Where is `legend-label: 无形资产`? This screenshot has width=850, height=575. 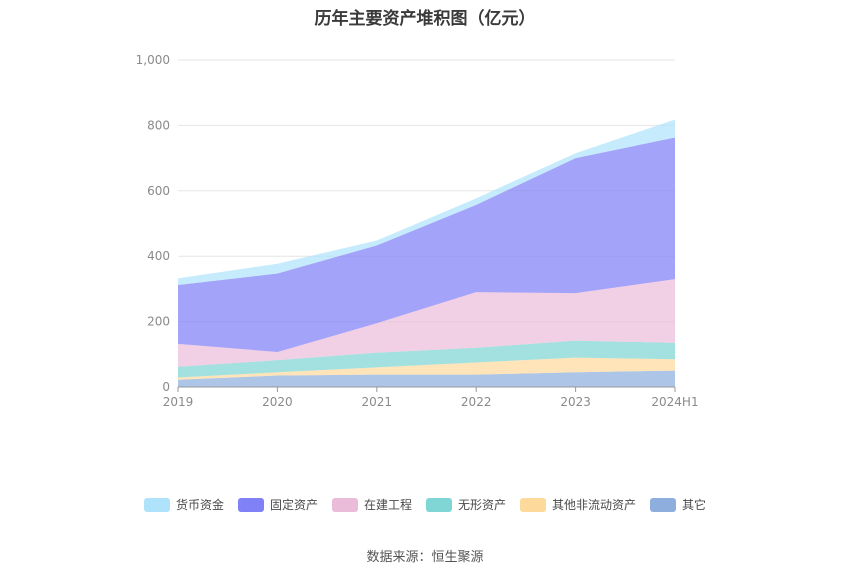
legend-label: 无形资产 is located at coordinates (482, 505).